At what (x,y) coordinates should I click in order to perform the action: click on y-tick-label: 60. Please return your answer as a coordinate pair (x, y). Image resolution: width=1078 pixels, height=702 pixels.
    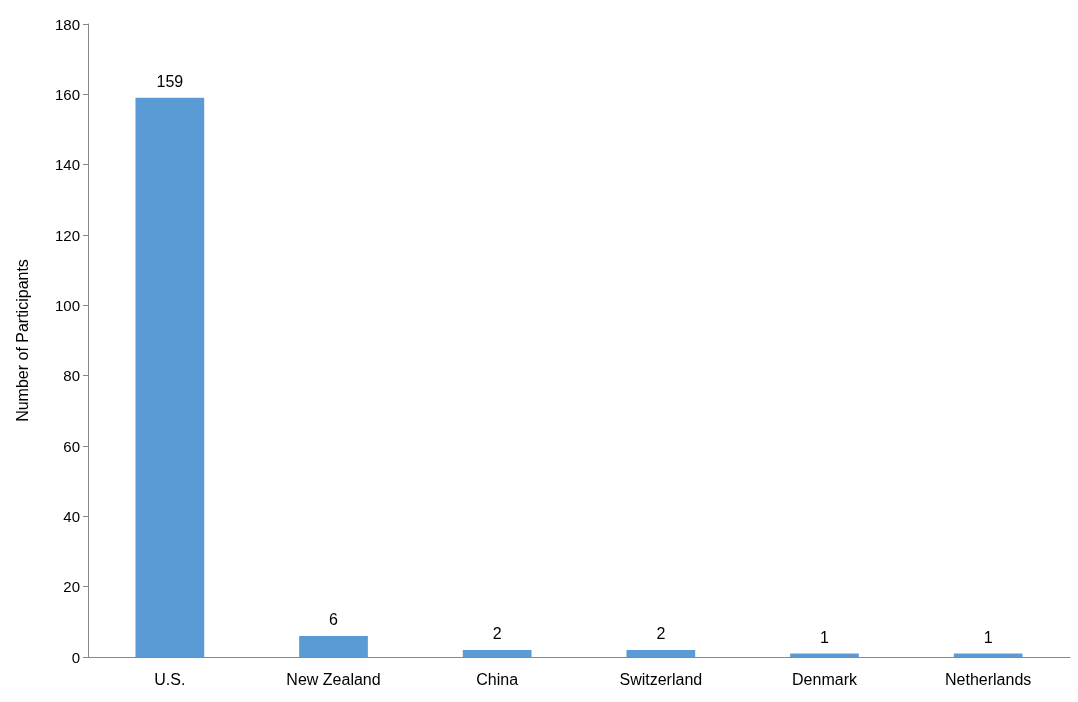
    Looking at the image, I should click on (71, 446).